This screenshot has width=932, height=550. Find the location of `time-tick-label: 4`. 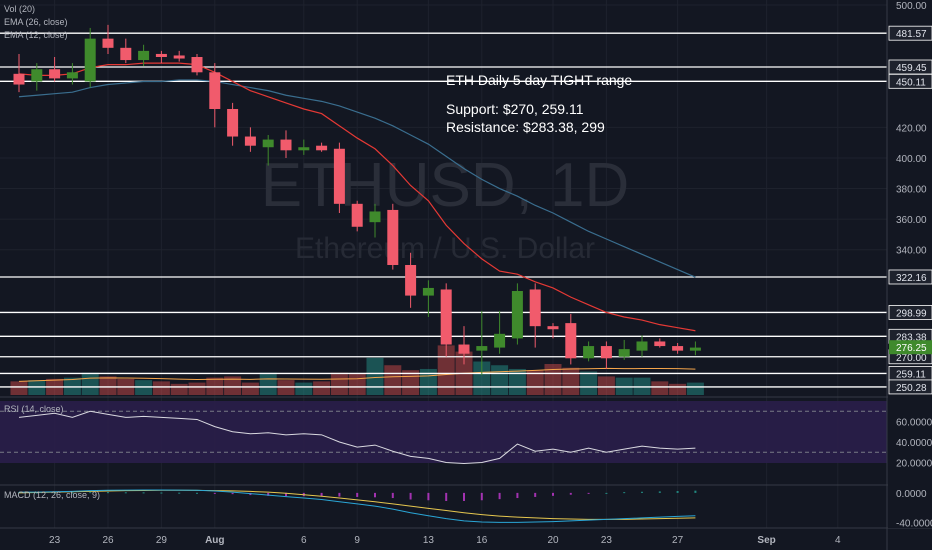

time-tick-label: 4 is located at coordinates (838, 540).